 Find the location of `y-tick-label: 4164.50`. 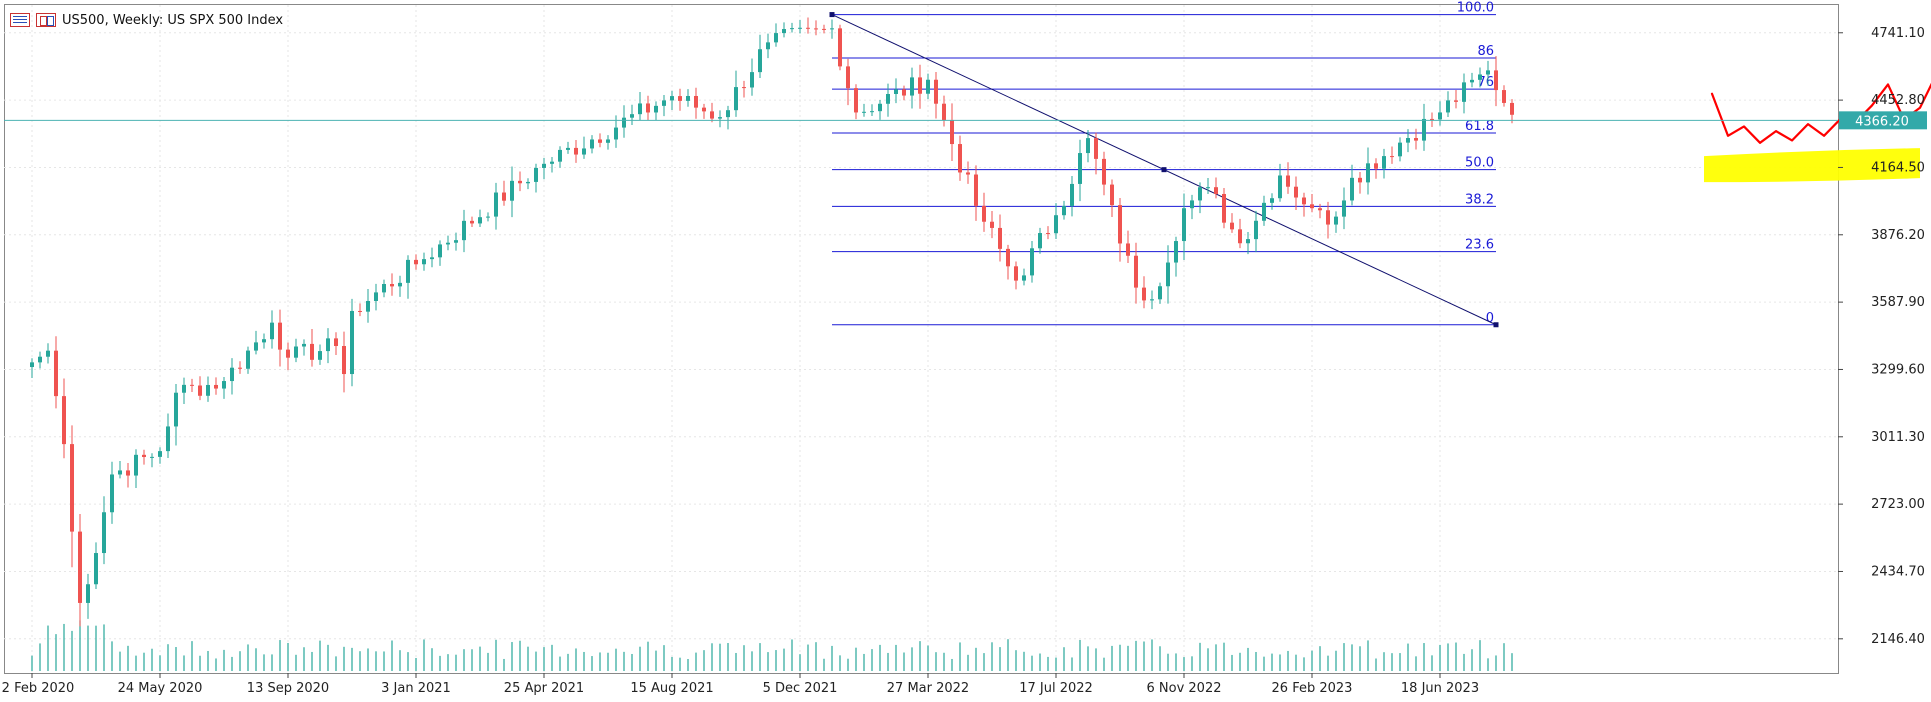

y-tick-label: 4164.50 is located at coordinates (1898, 167).